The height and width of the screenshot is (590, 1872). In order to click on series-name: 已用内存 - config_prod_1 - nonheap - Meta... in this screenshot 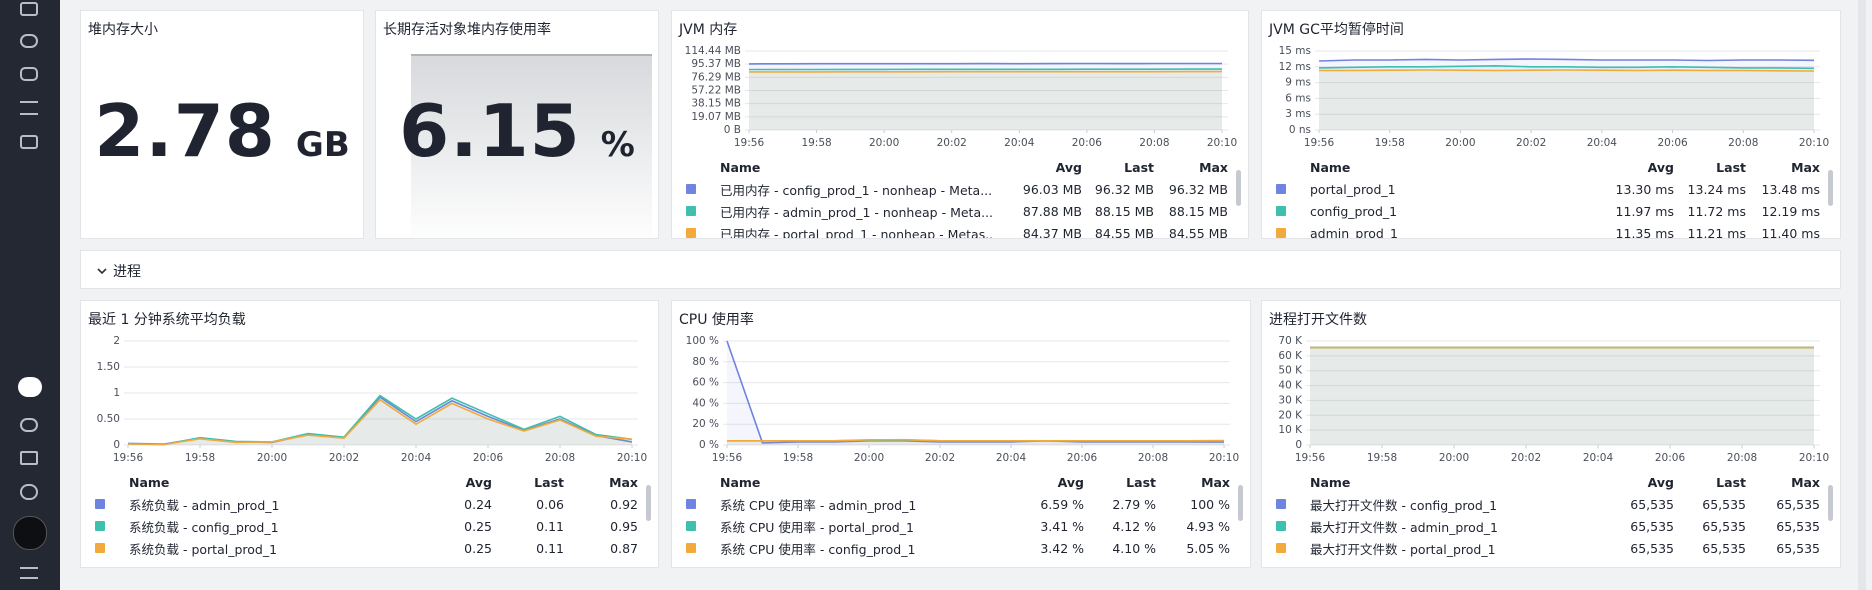, I will do `click(856, 190)`.